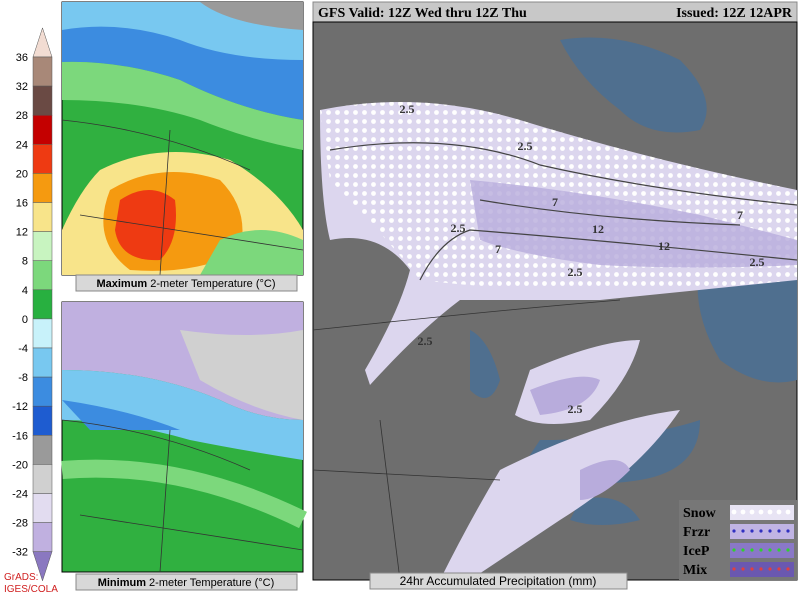 Image resolution: width=800 pixels, height=600 pixels. Describe the element at coordinates (184, 437) in the screenshot. I see `min-temp-map` at that location.